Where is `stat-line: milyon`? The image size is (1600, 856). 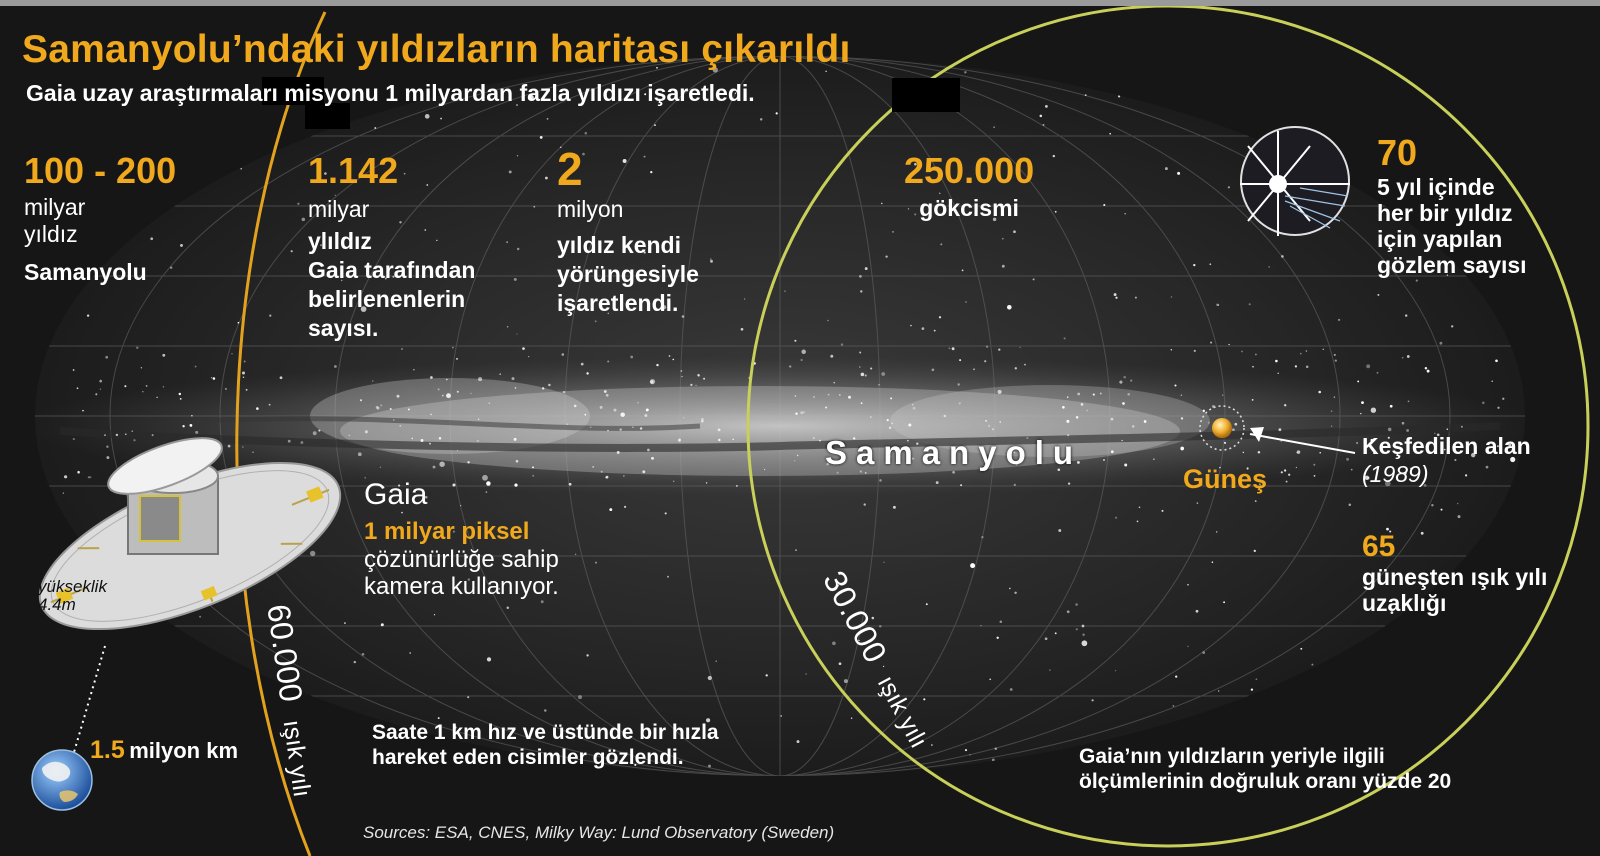
stat-line: milyon is located at coordinates (590, 209).